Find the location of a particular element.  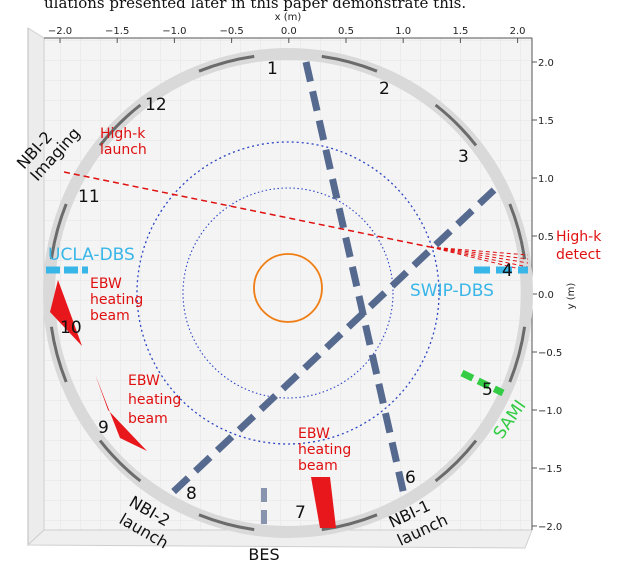

port-label-3: 3 is located at coordinates (463, 157).